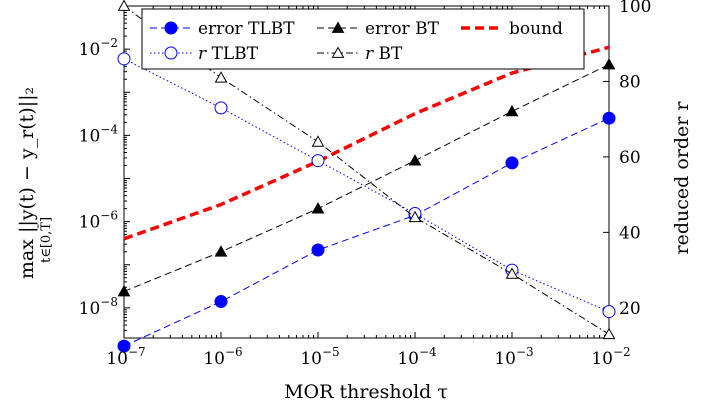 The width and height of the screenshot is (708, 405). What do you see at coordinates (513, 357) in the screenshot?
I see `x-tick-label: 10⁻³` at bounding box center [513, 357].